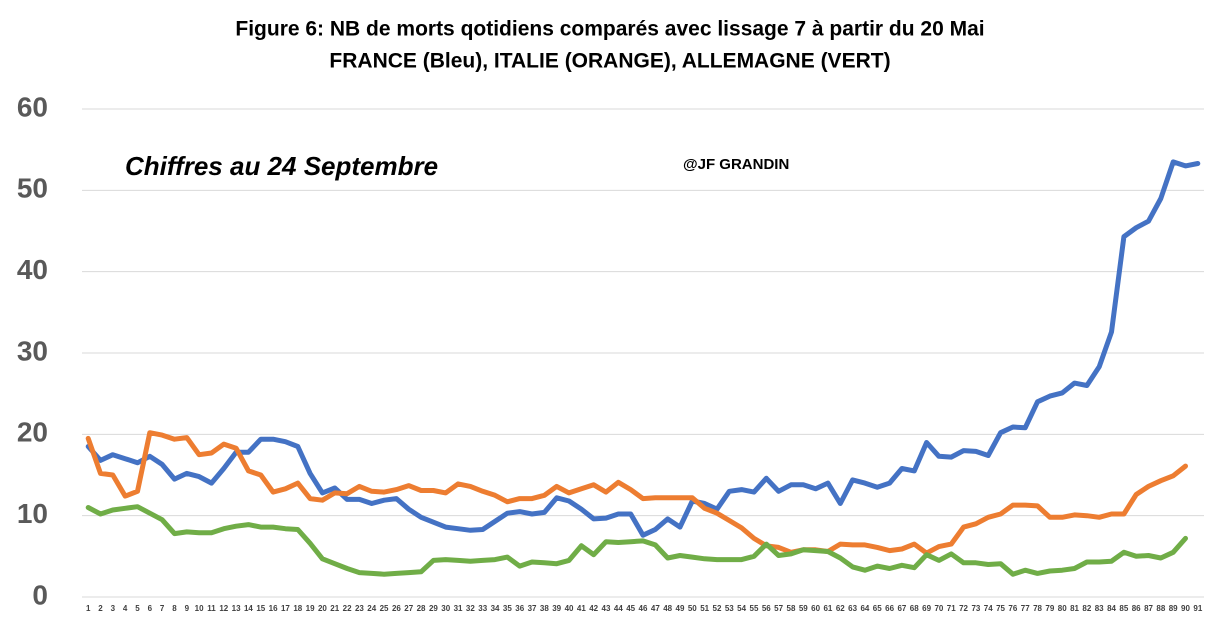 This screenshot has width=1215, height=621. I want to click on x-tick-label: 76, so click(1012, 608).